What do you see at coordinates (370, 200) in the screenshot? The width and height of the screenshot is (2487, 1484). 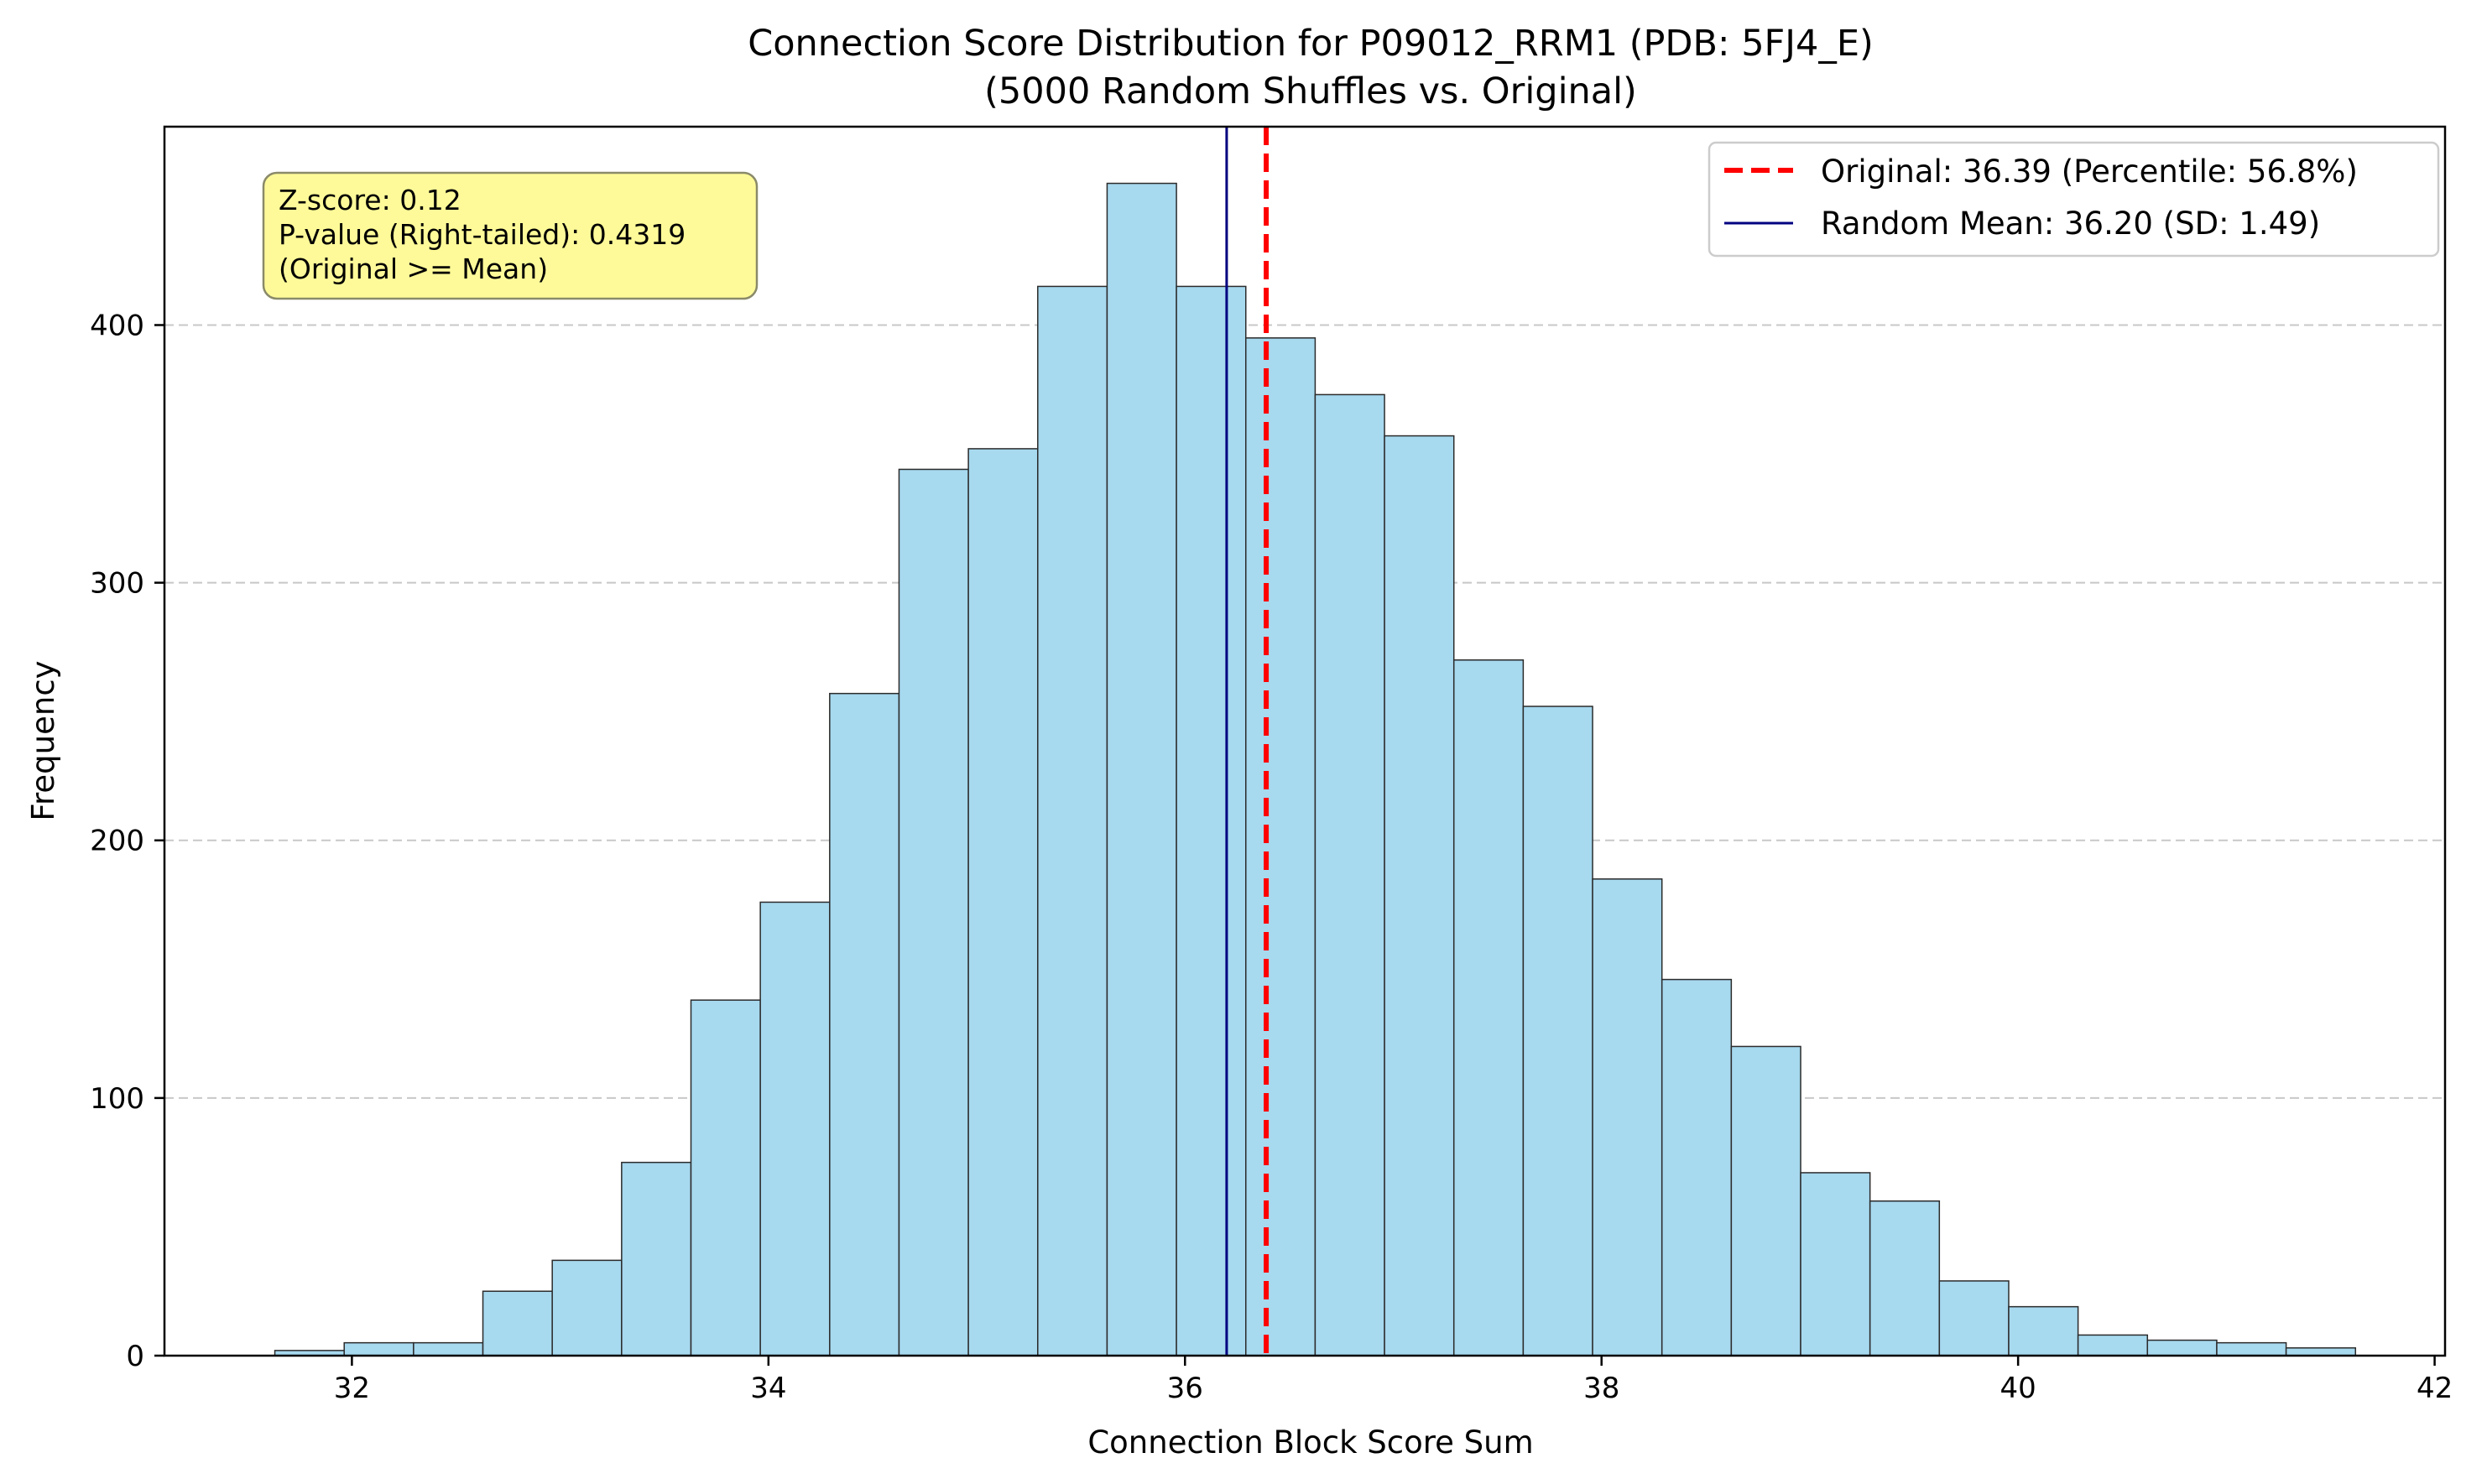 I see `annotation-line-zscore: Z-score: 0.12` at bounding box center [370, 200].